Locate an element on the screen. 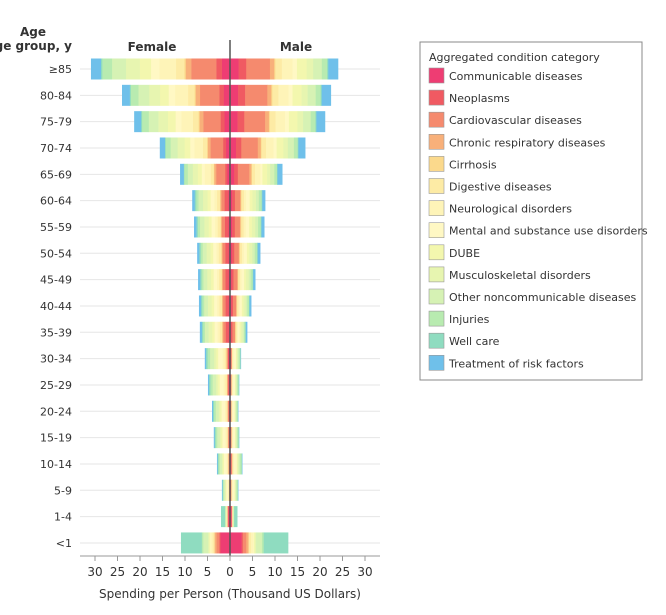 This screenshot has height=615, width=666. x-tick-label: 0 is located at coordinates (230, 572).